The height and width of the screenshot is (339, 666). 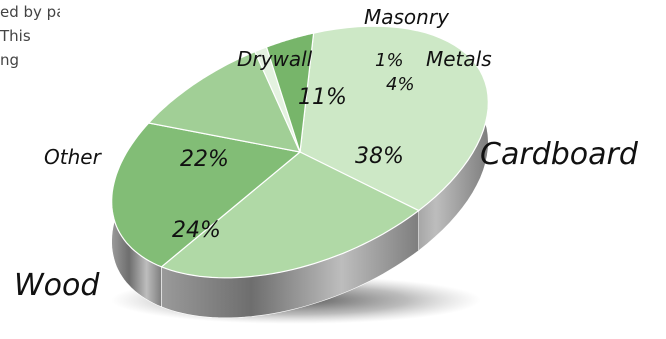 What do you see at coordinates (204, 159) in the screenshot?
I see `value-label-other: 22%` at bounding box center [204, 159].